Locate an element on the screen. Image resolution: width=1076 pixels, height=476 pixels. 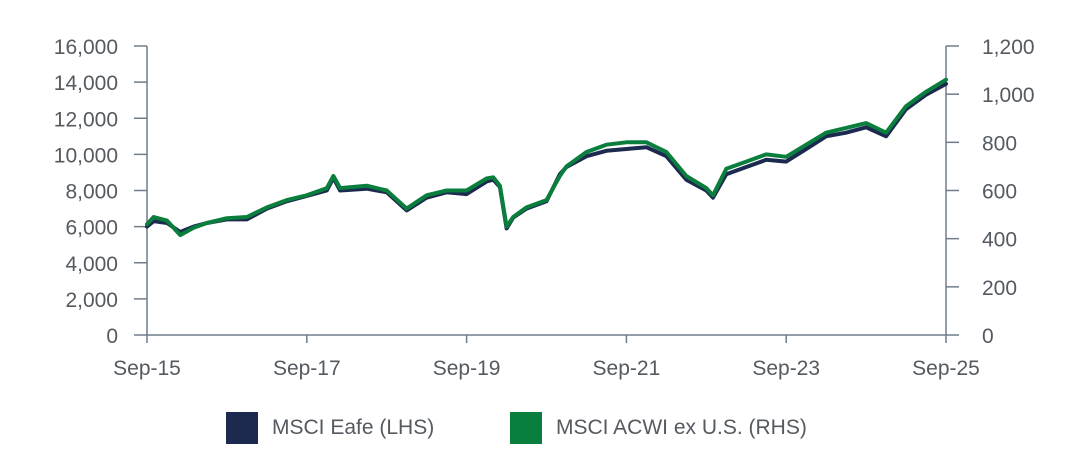
x-axis-tick-label: Sep-23 is located at coordinates (786, 368).